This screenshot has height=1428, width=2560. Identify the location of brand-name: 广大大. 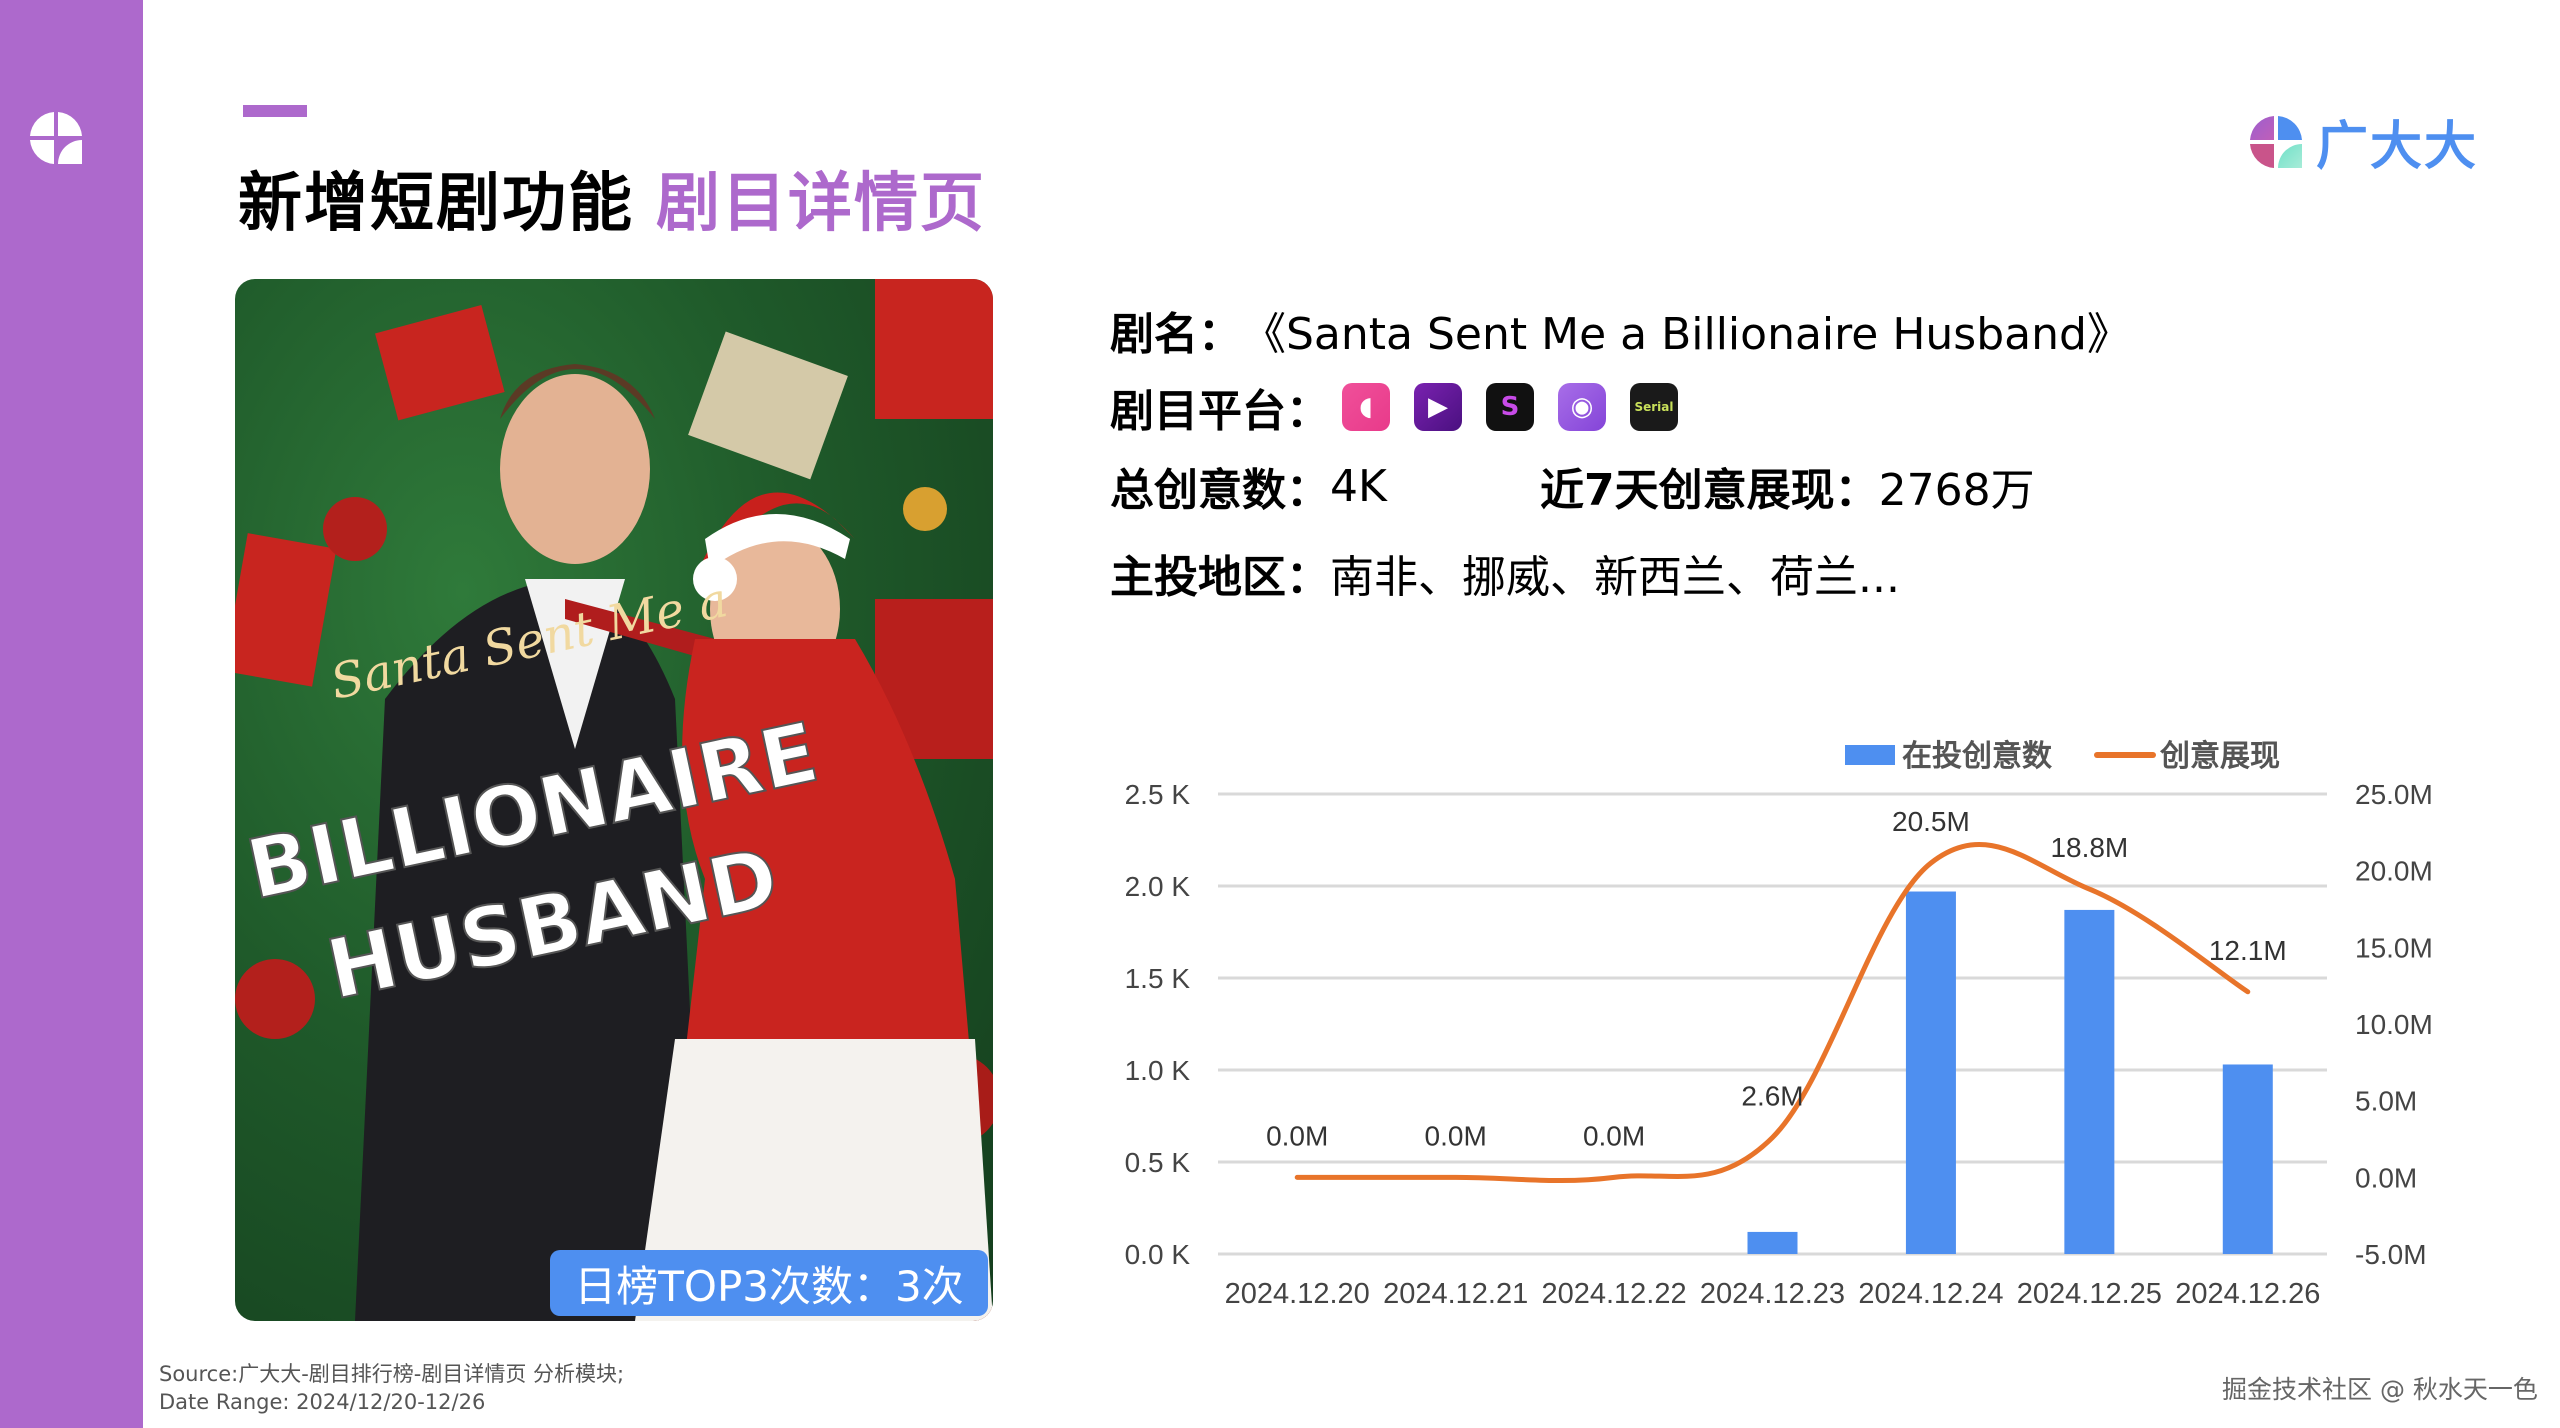
(2397, 147).